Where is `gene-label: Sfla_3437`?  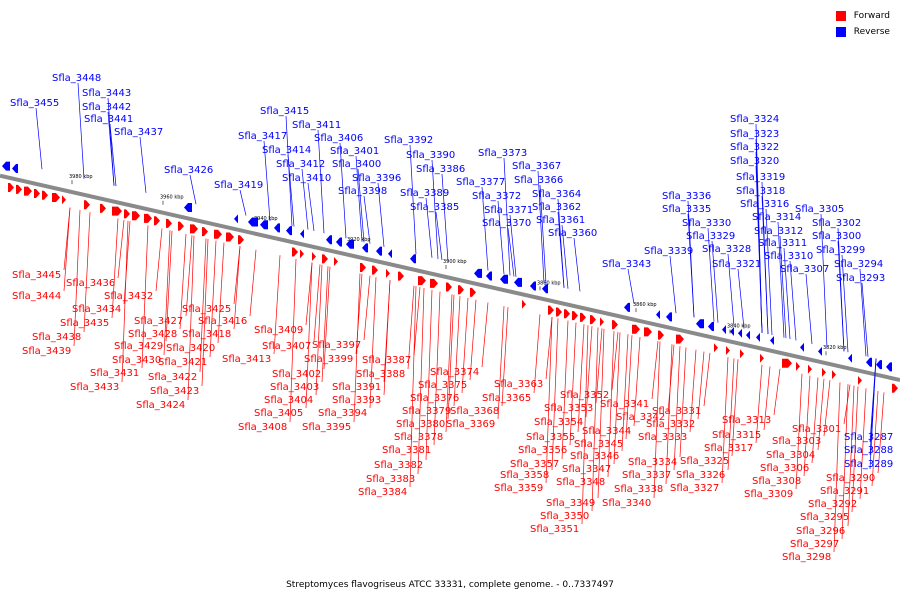 gene-label: Sfla_3437 is located at coordinates (138, 132).